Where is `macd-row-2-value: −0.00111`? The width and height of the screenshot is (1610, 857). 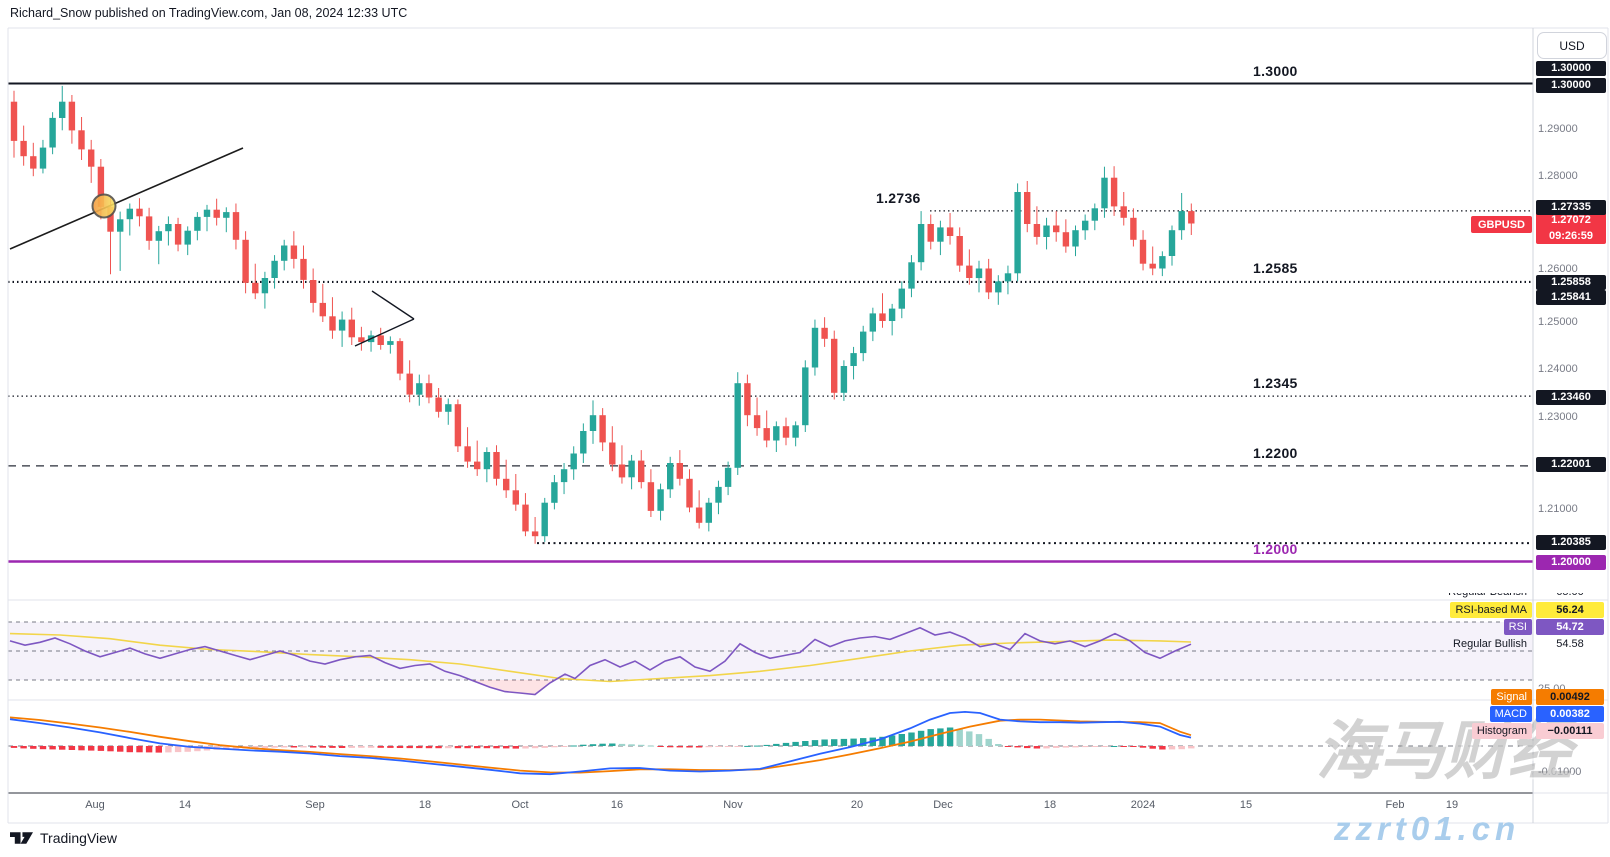
macd-row-2-value: −0.00111 is located at coordinates (1570, 731).